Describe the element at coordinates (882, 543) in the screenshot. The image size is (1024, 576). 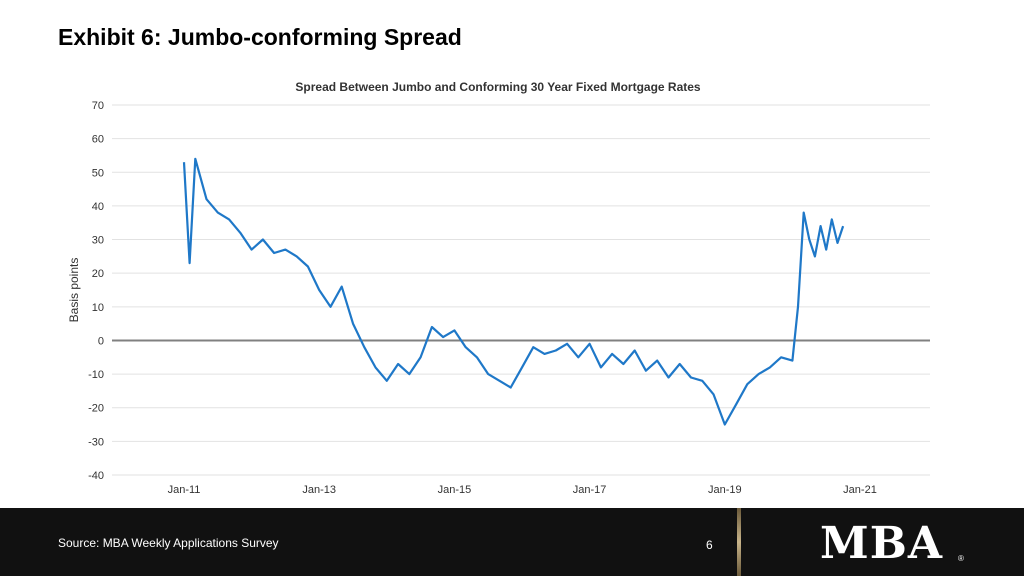
I see `mba-logo: MBA` at that location.